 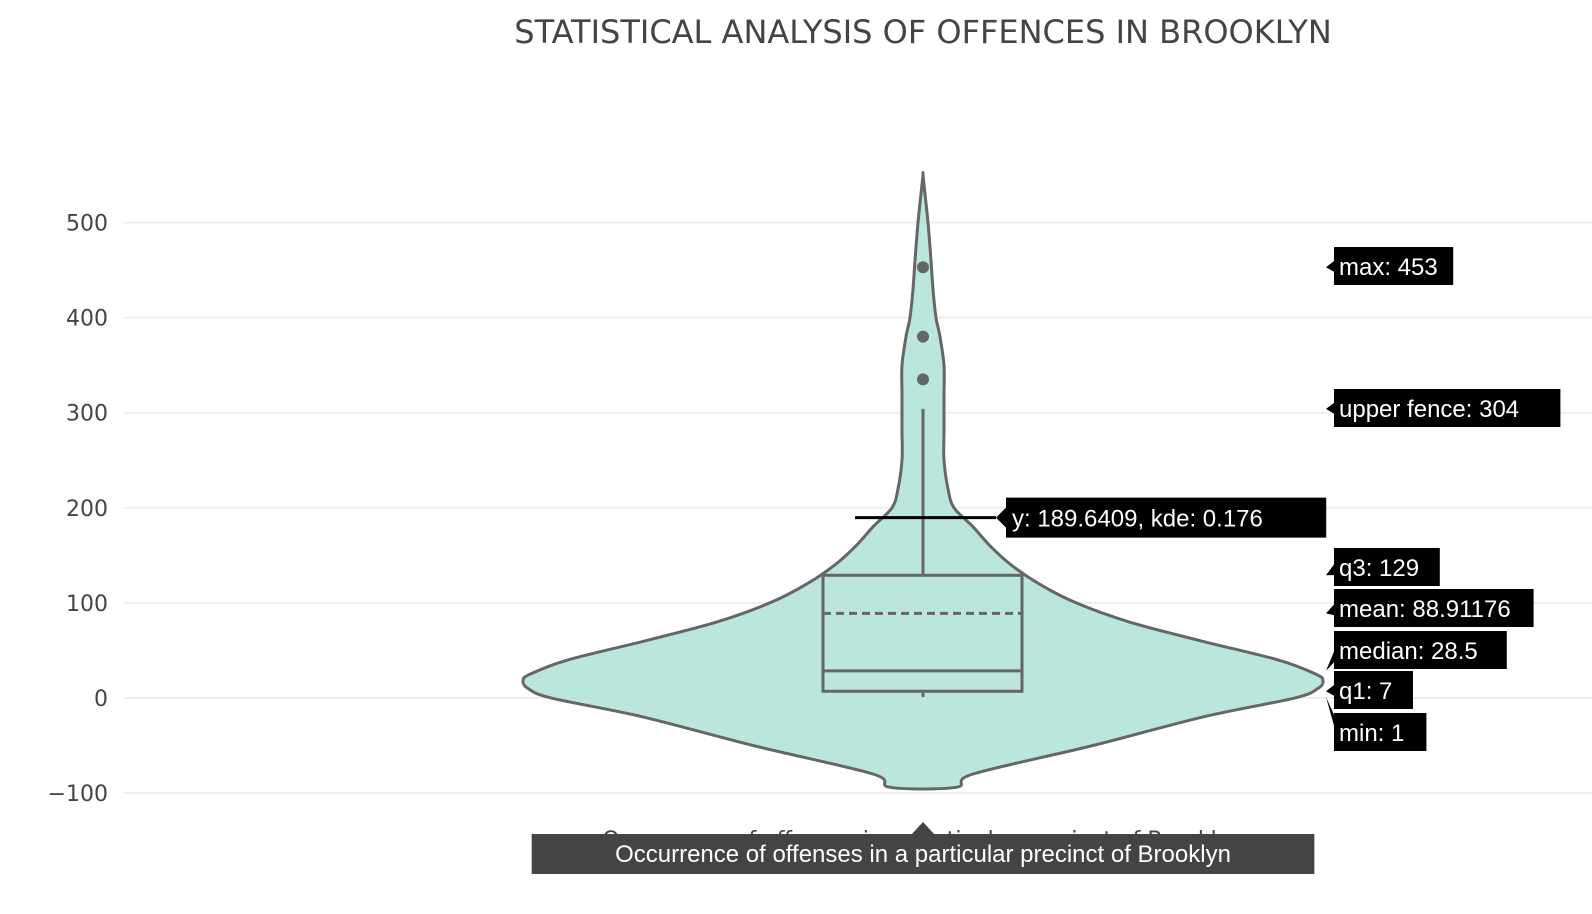 I want to click on y-tick-label: 500, so click(x=87, y=224).